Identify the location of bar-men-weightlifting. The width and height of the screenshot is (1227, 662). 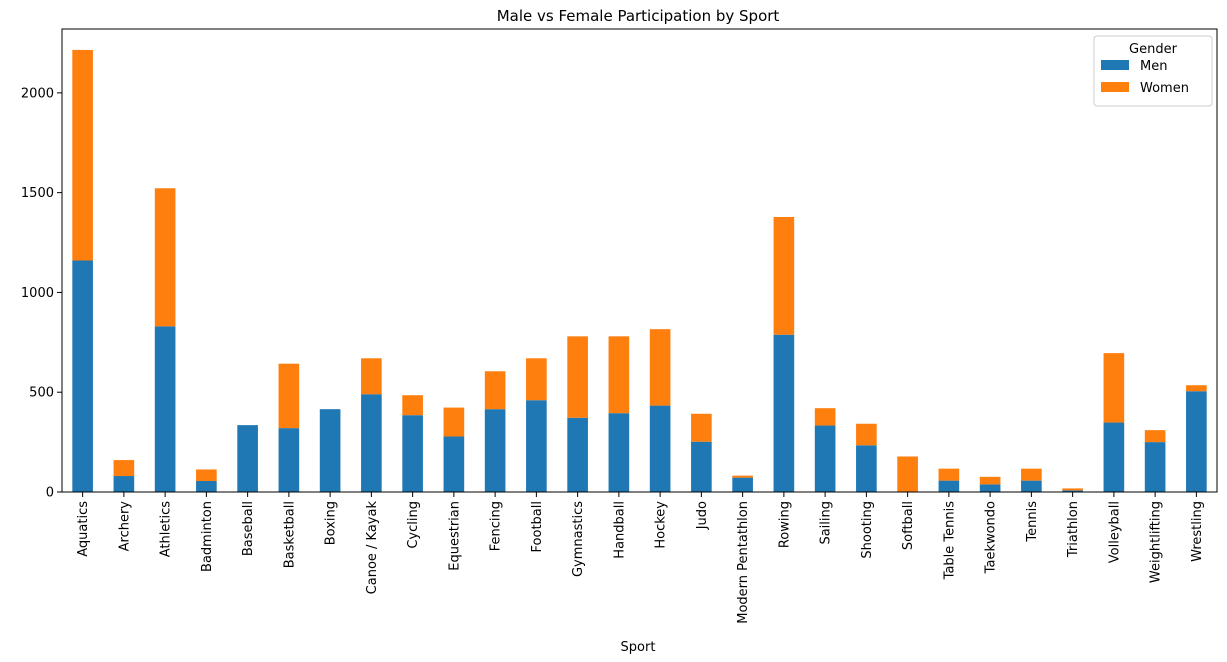
(1155, 467).